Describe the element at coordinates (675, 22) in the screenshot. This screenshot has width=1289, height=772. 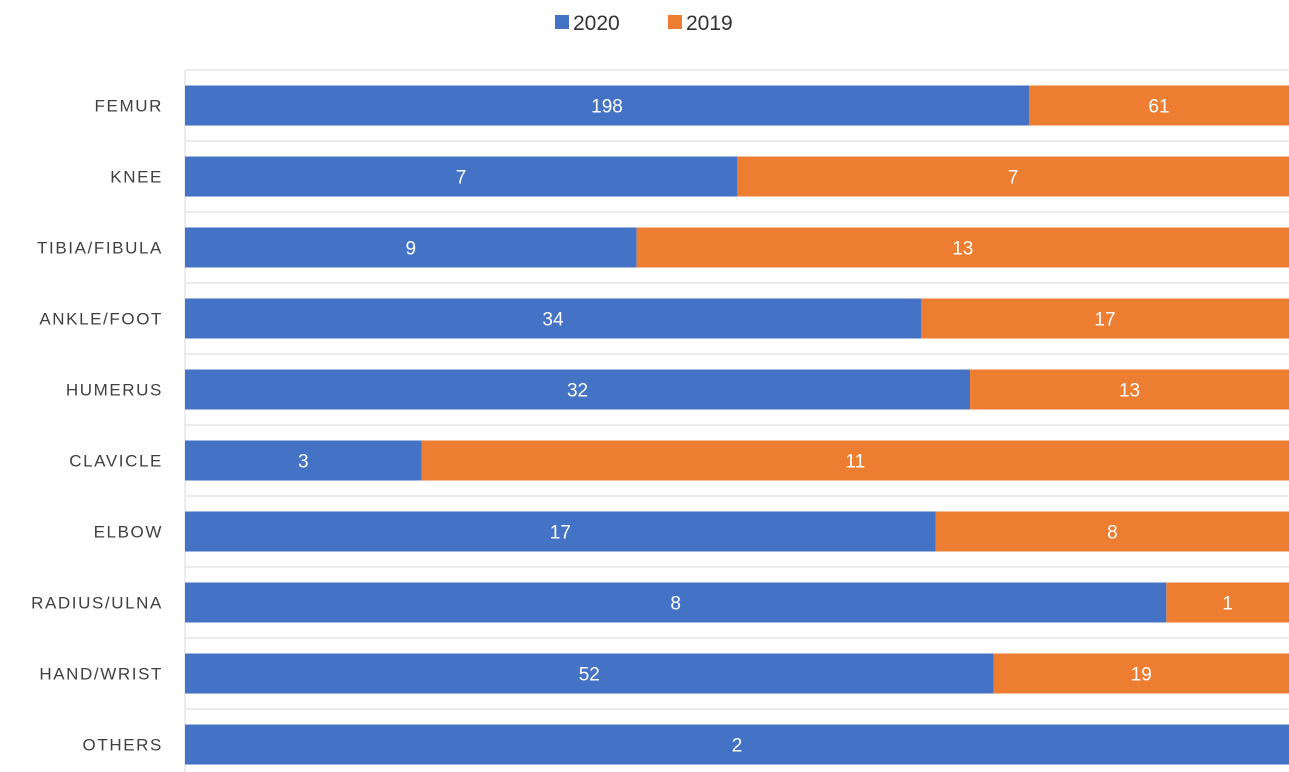
I see `legend-swatch-2019` at that location.